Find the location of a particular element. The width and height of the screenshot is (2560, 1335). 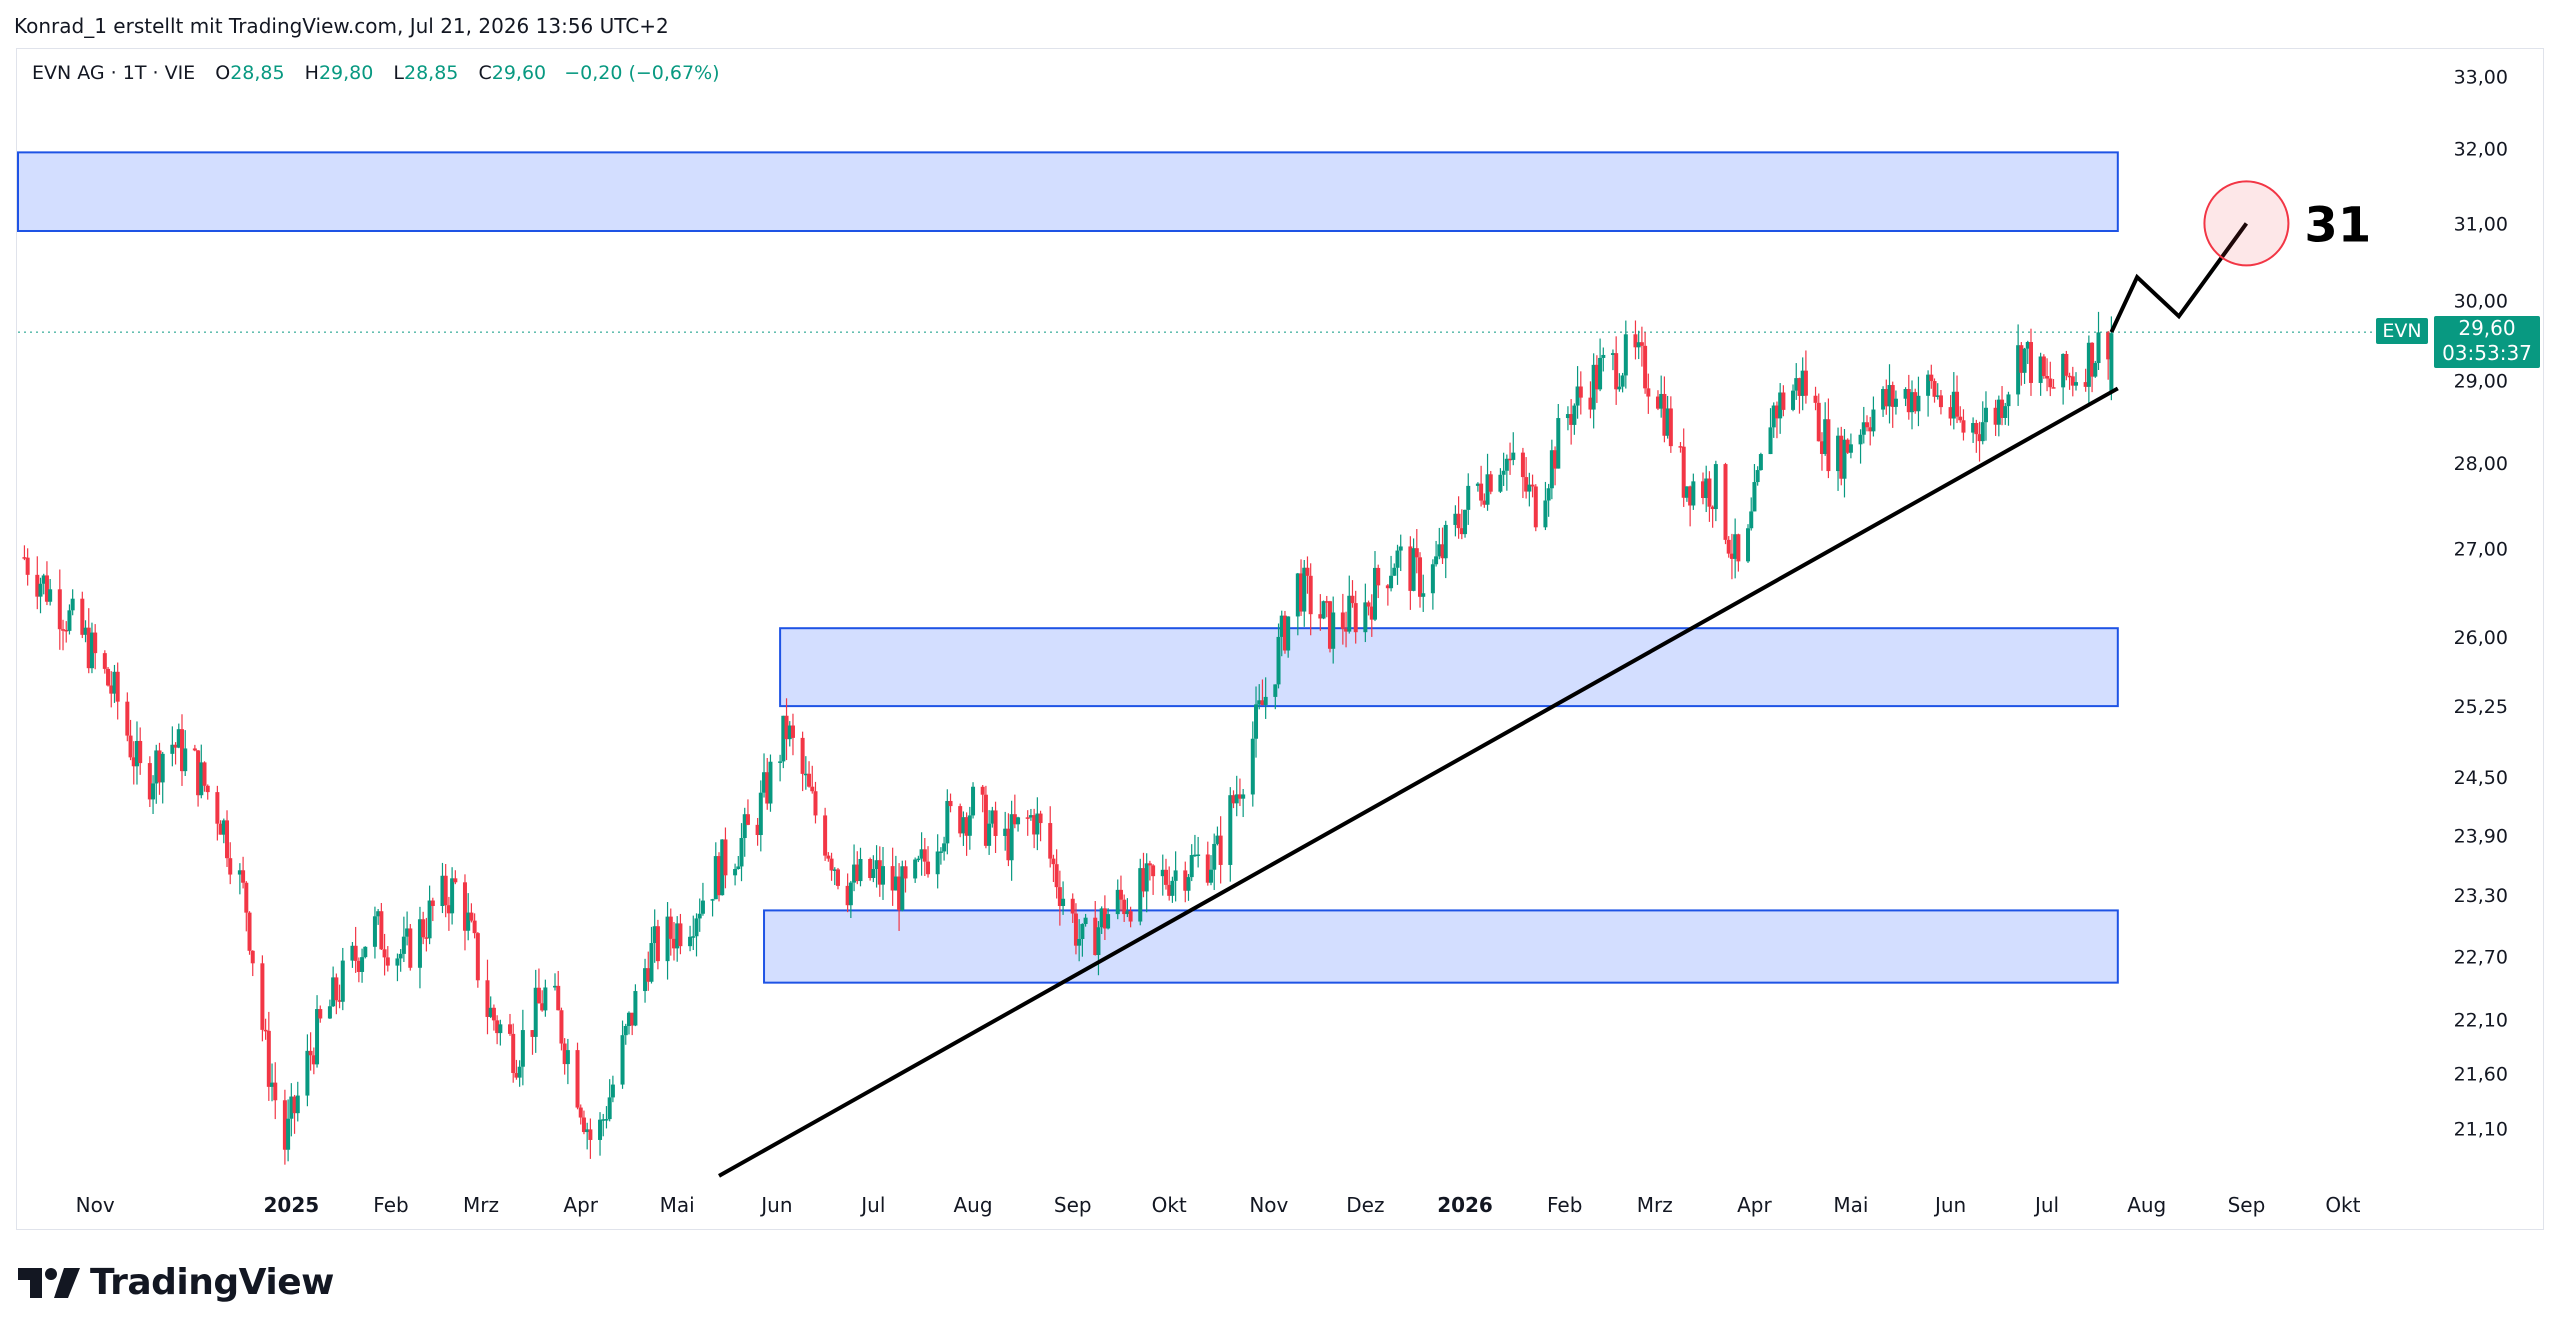

legend-symbol: EVN AG · 1T · VIE is located at coordinates (114, 73).